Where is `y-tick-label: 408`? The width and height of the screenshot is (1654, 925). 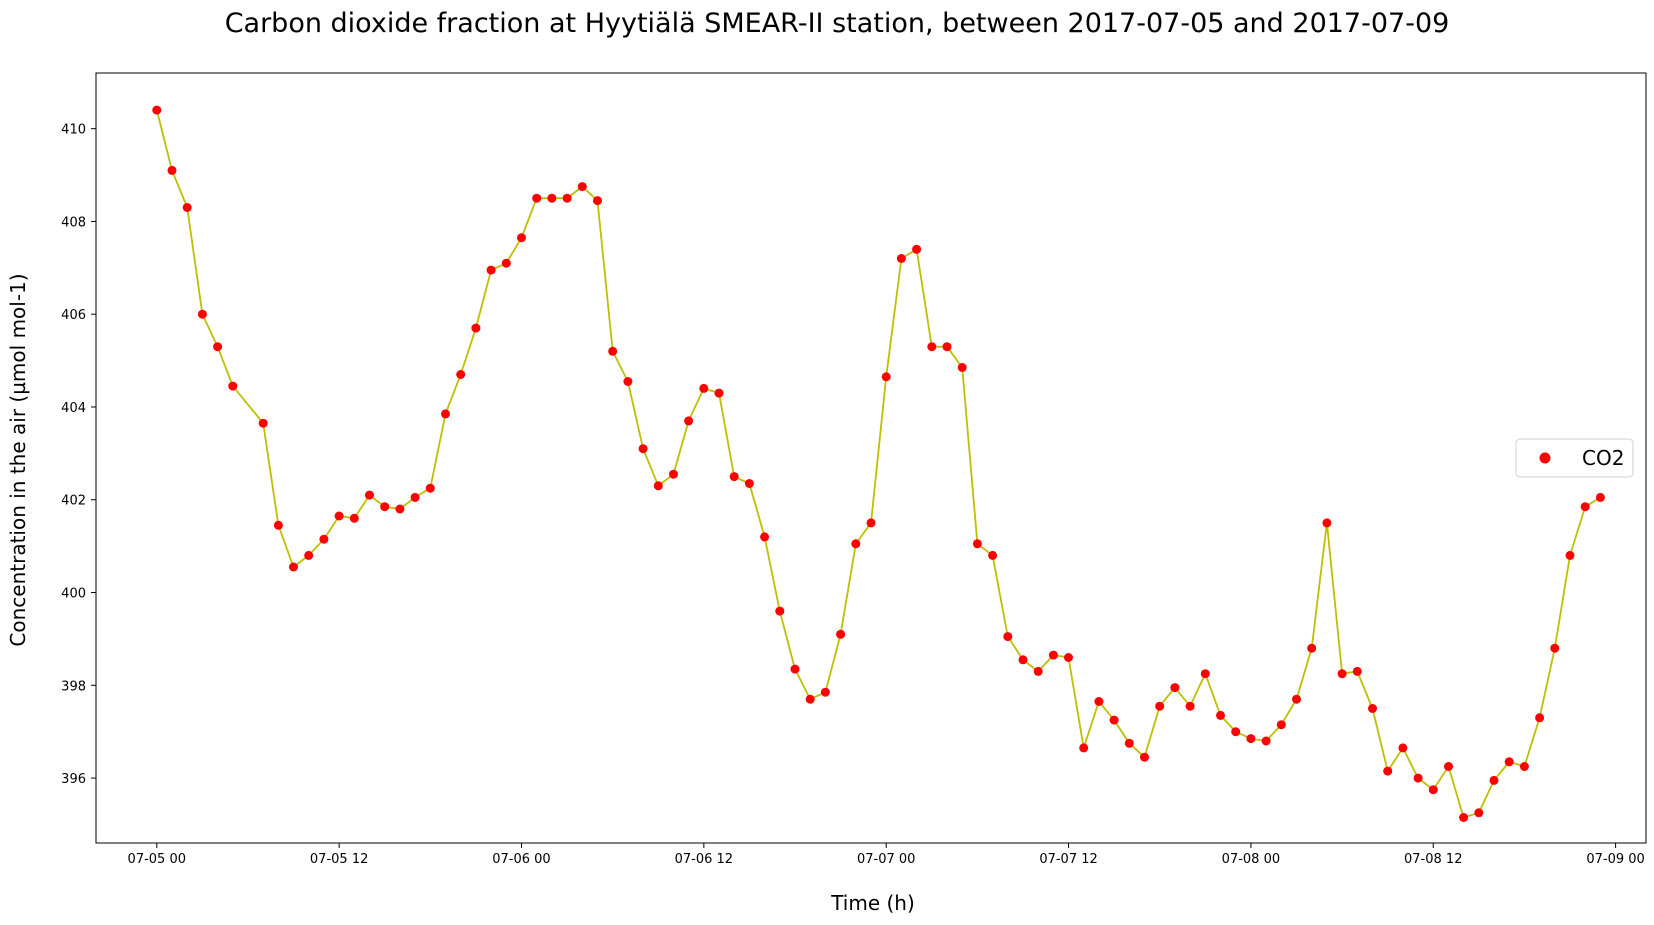 y-tick-label: 408 is located at coordinates (73, 222).